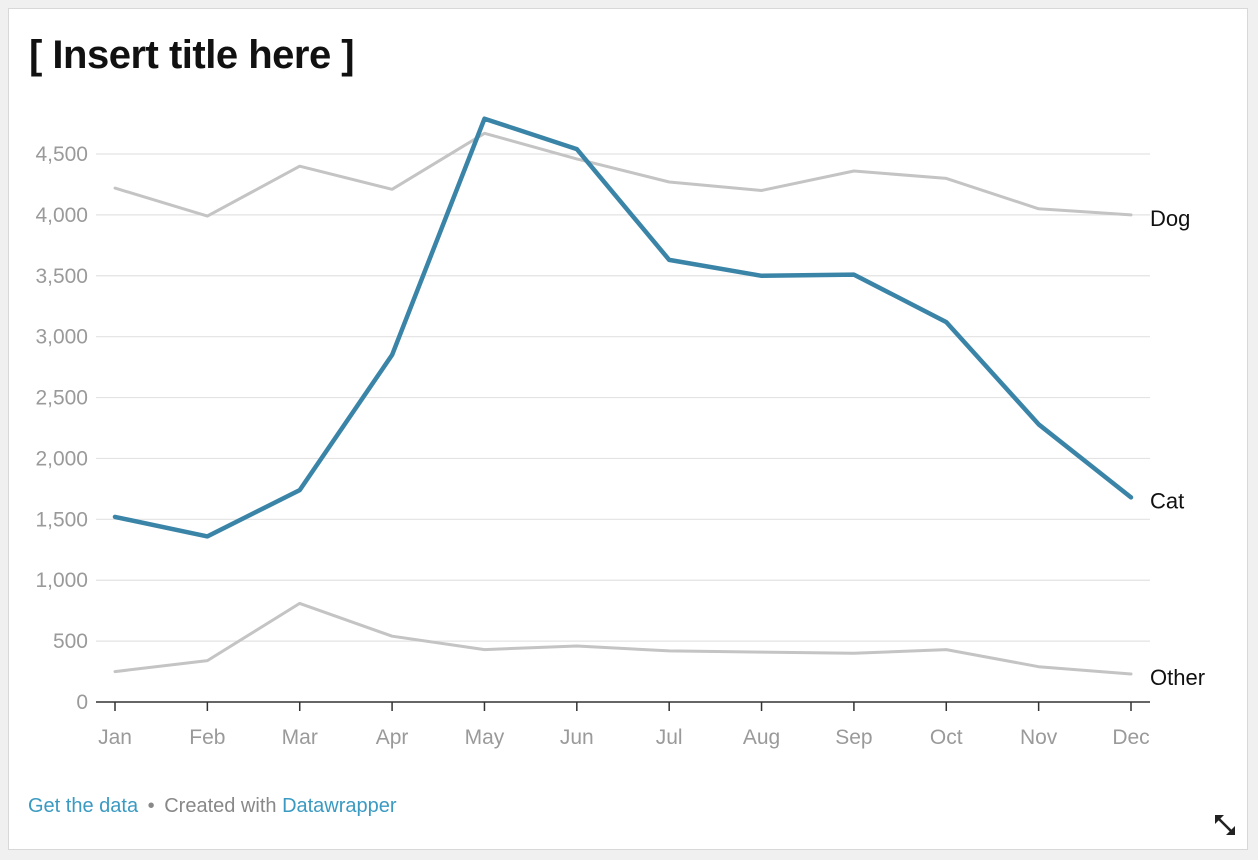 Image resolution: width=1258 pixels, height=860 pixels. I want to click on resize-diagonal-icon, so click(1225, 825).